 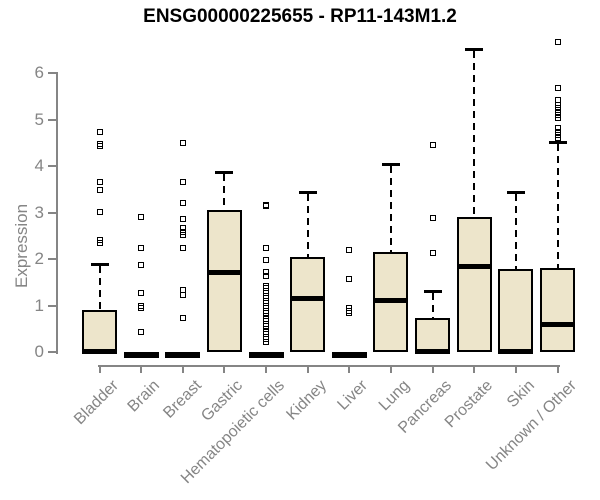 I want to click on y-tick-label: 6, so click(x=39, y=72).